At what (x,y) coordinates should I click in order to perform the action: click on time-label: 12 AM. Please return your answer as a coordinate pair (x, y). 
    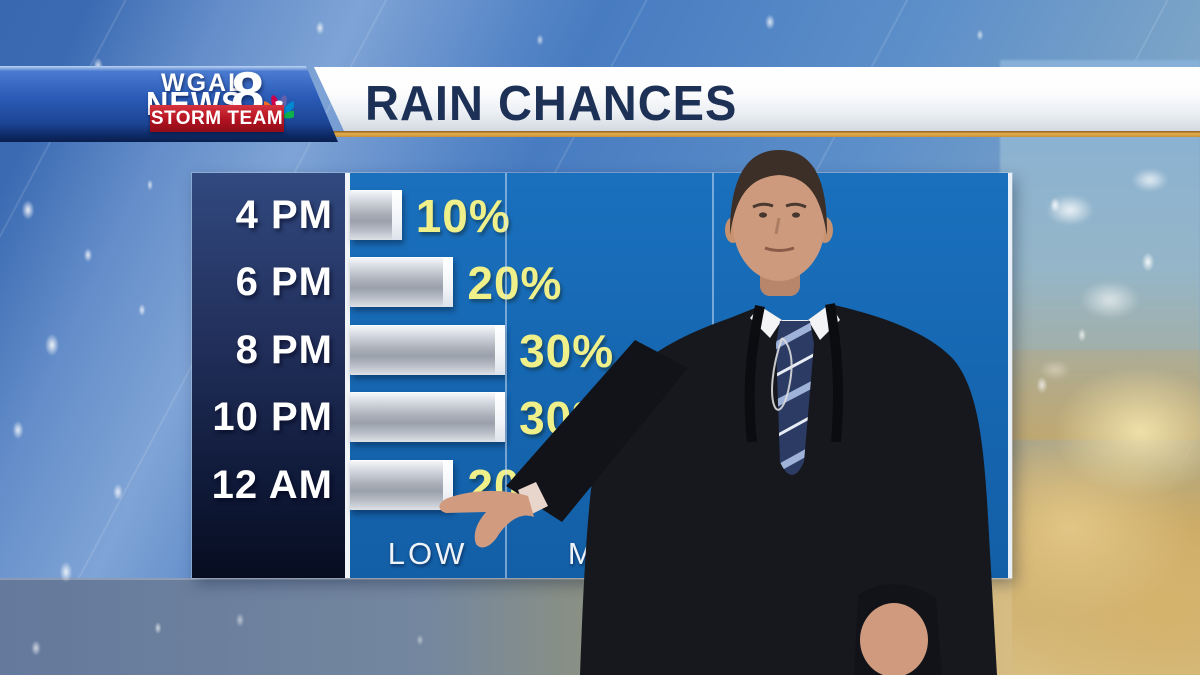
    Looking at the image, I should click on (272, 484).